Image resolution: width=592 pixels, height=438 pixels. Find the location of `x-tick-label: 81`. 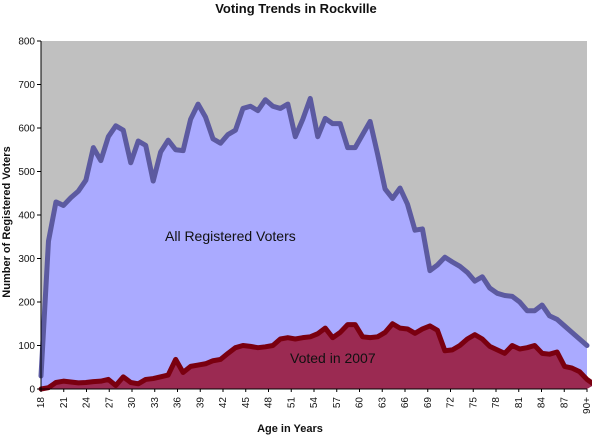

x-tick-label: 81 is located at coordinates (519, 403).